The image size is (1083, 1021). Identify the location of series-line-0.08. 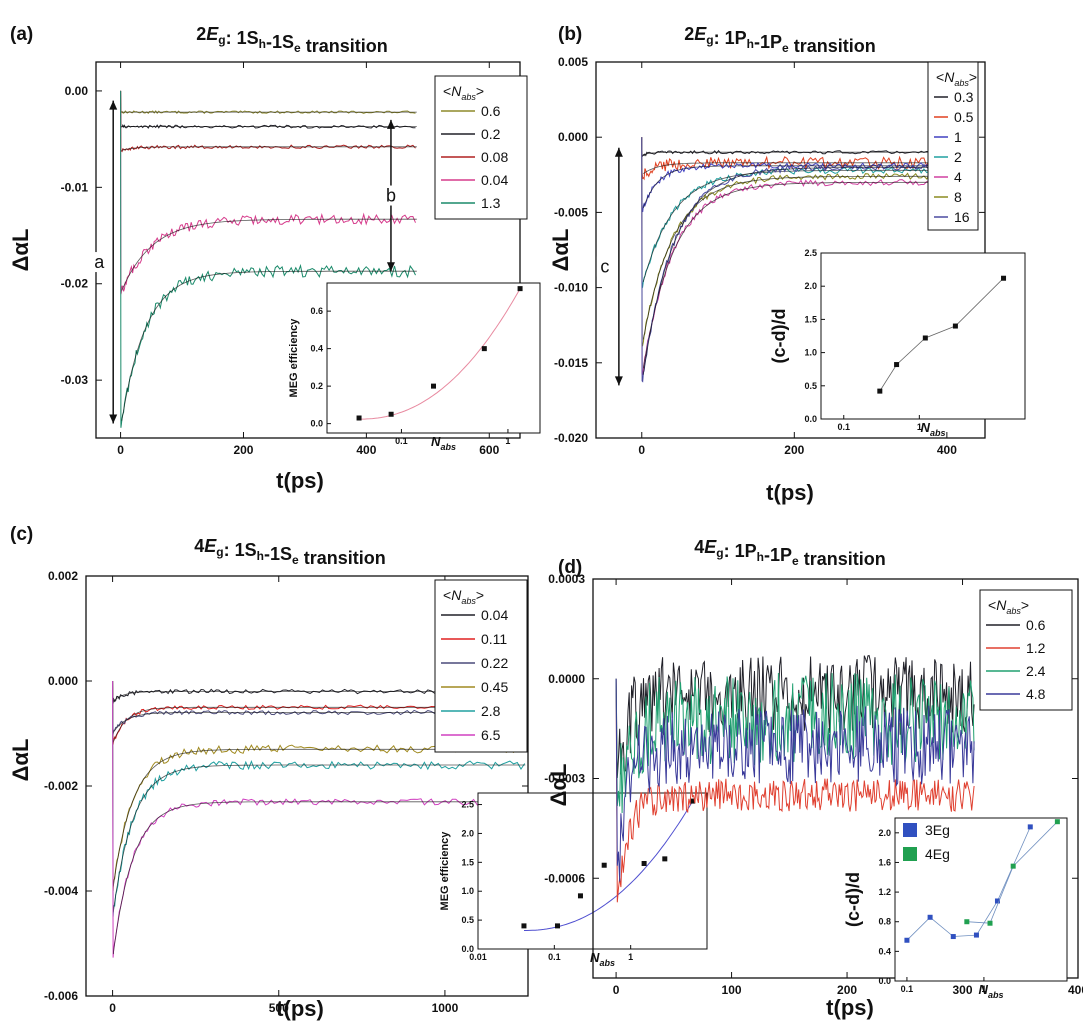
(268, 121).